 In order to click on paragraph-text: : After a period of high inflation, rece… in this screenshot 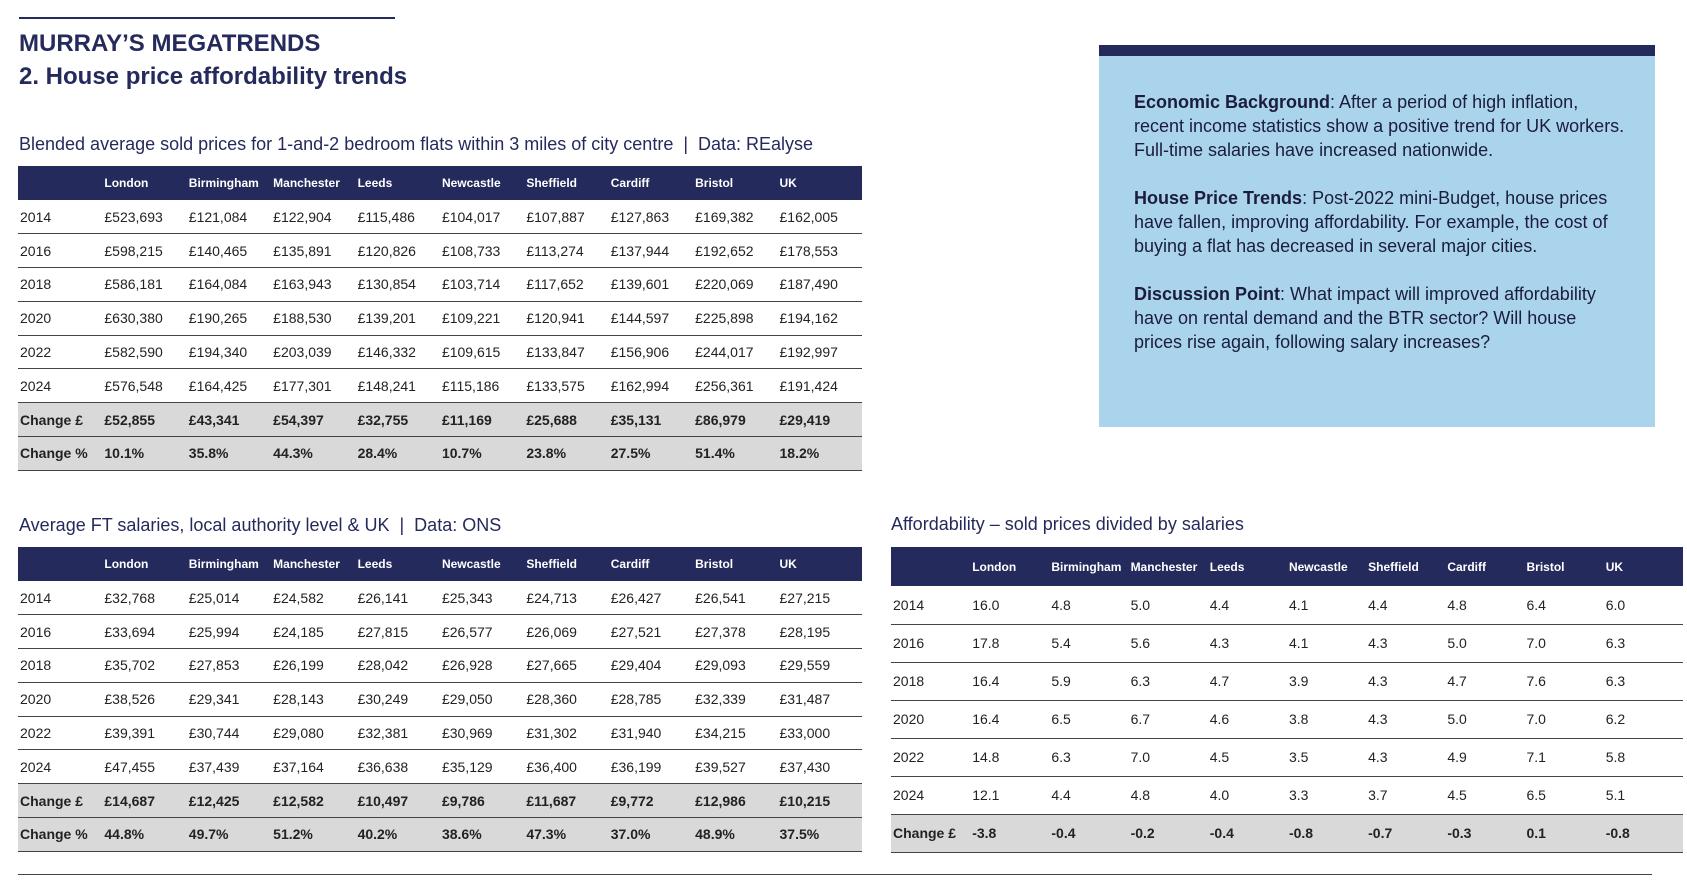, I will do `click(1379, 126)`.